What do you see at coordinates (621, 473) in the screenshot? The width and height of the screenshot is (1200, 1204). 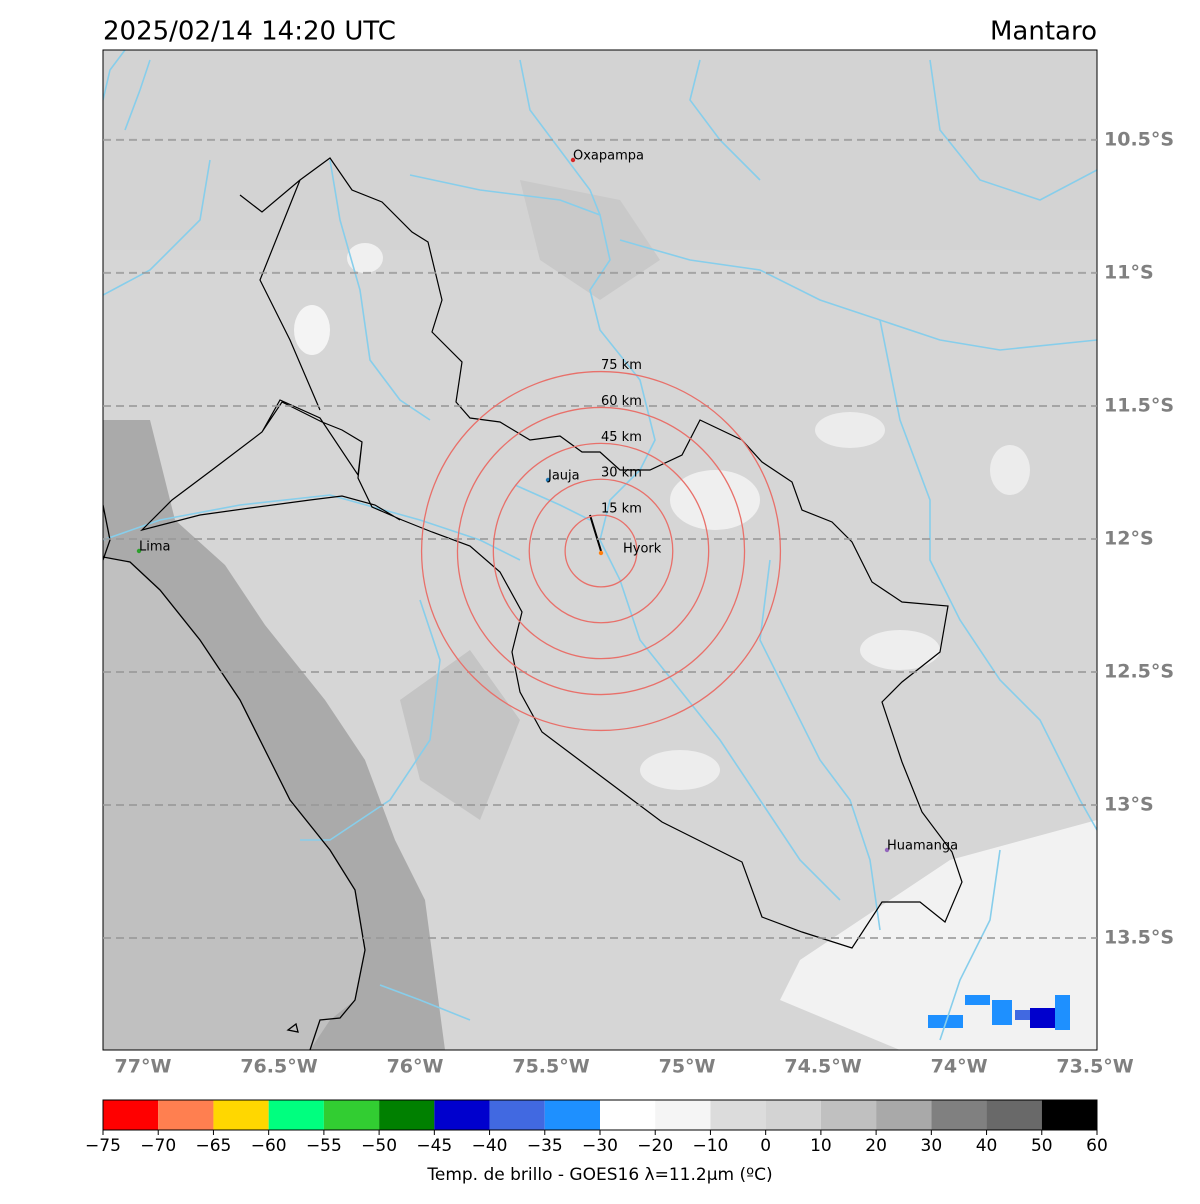 I see `ring-label: 30 km` at bounding box center [621, 473].